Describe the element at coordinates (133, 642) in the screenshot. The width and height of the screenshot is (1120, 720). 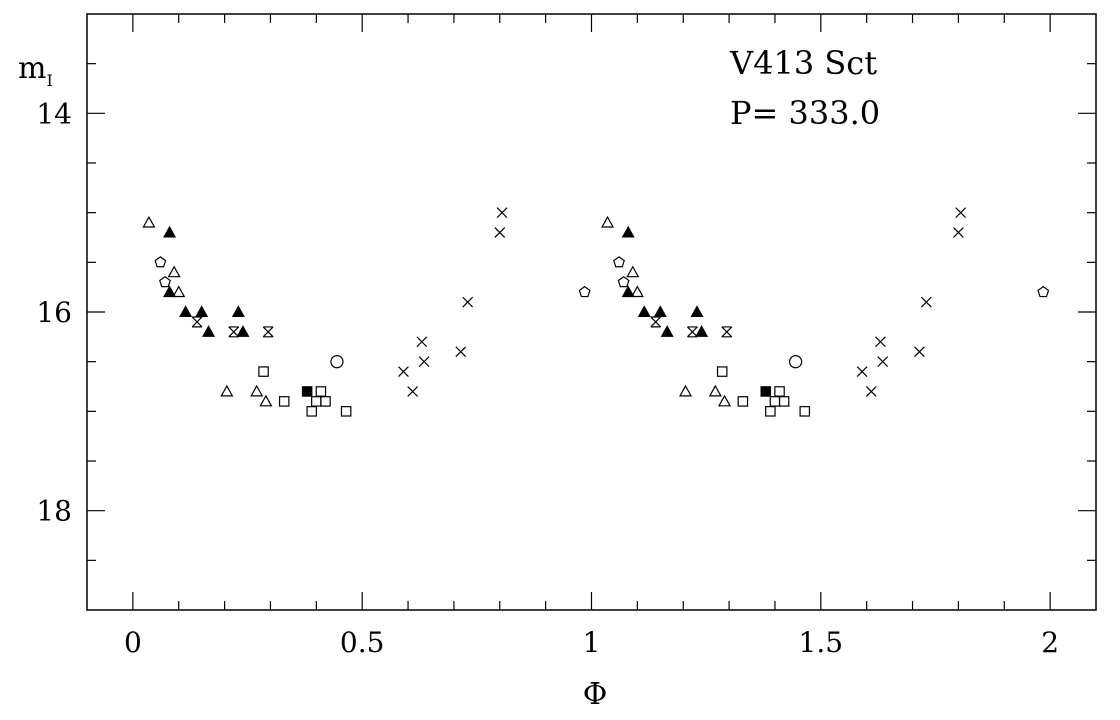
I see `x-tick-label: 0` at that location.